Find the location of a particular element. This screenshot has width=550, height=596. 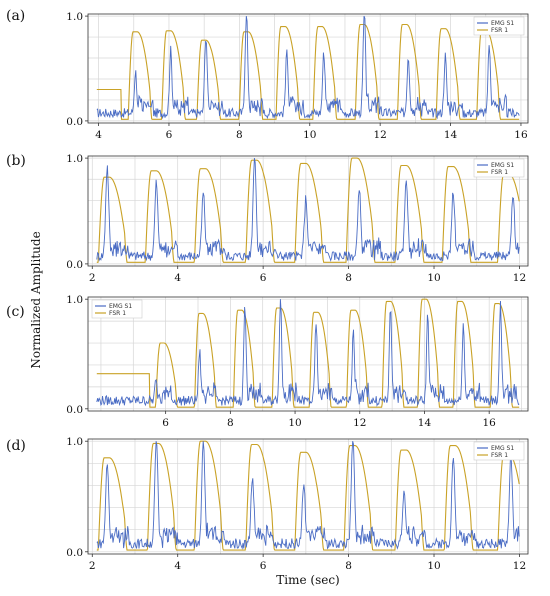

plot-frame is located at coordinates (308, 68).